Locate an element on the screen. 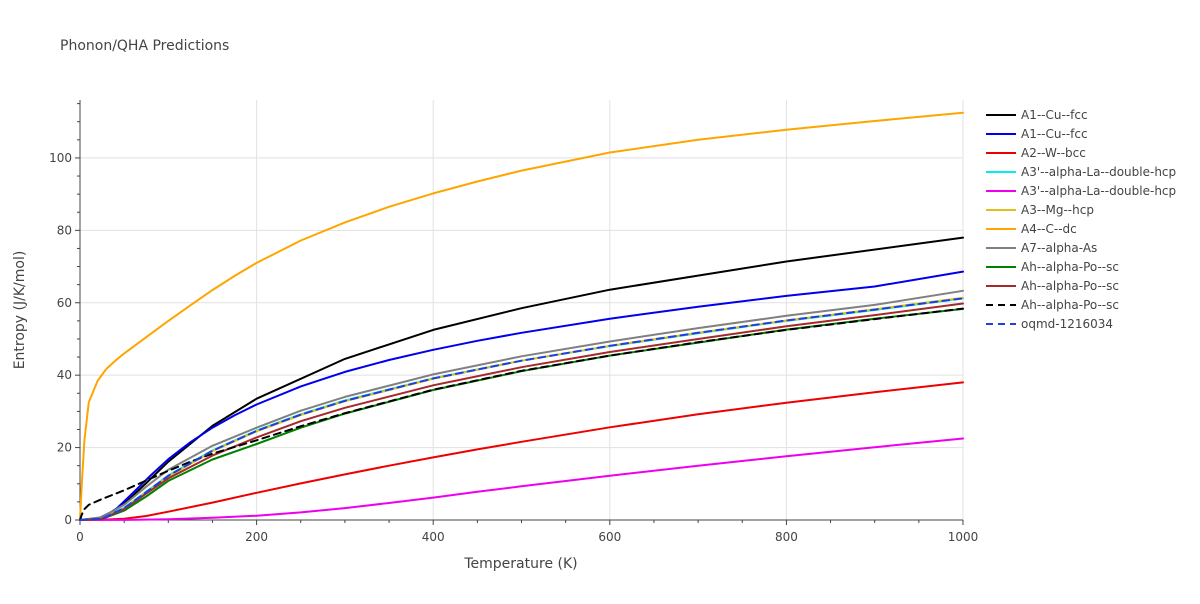  legend-item-10: Ah--alpha-Po--sc is located at coordinates (1052, 305).